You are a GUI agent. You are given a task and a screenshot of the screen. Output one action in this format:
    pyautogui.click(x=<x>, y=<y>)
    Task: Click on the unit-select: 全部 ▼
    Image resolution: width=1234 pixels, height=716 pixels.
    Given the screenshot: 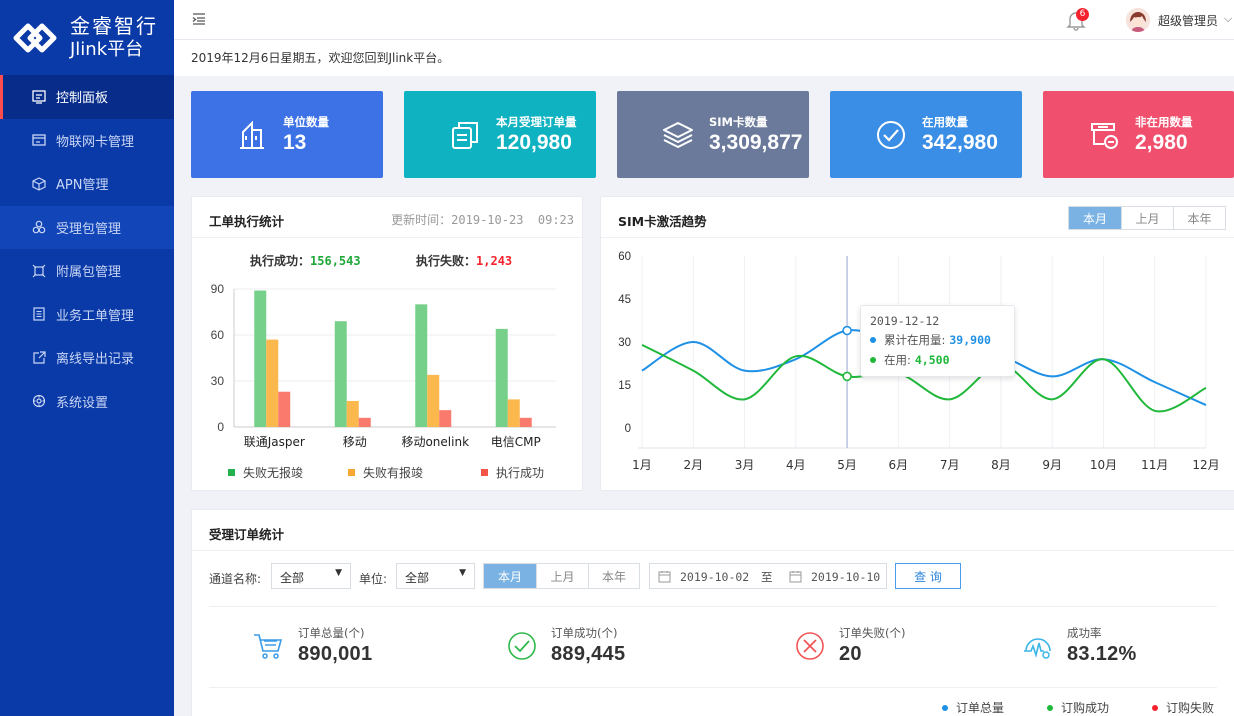 What is the action you would take?
    pyautogui.click(x=435, y=576)
    